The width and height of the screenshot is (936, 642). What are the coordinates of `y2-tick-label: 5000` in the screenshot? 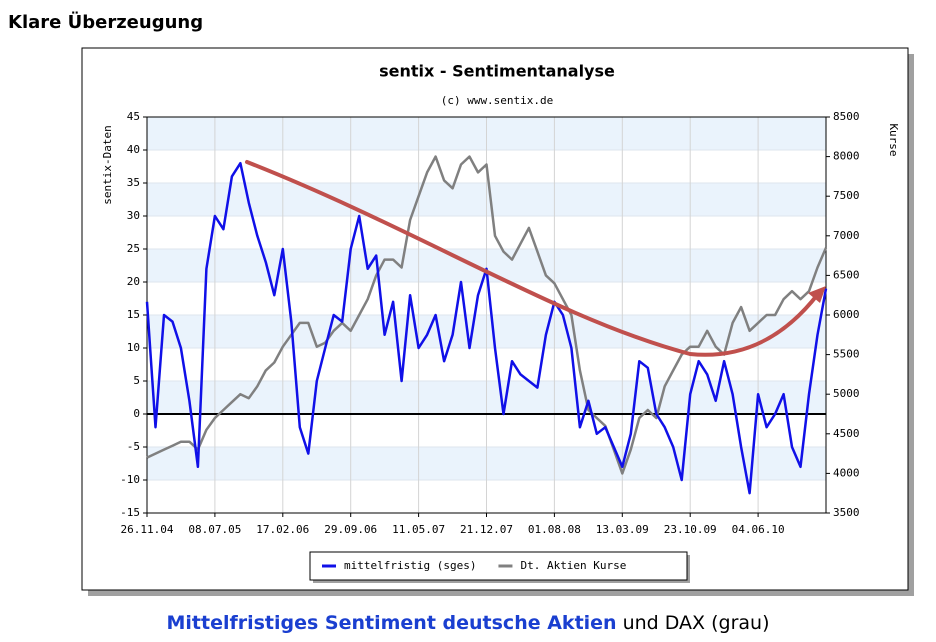 It's located at (846, 393).